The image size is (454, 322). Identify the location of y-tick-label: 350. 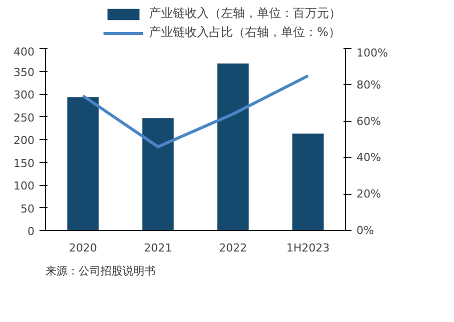
(24, 72).